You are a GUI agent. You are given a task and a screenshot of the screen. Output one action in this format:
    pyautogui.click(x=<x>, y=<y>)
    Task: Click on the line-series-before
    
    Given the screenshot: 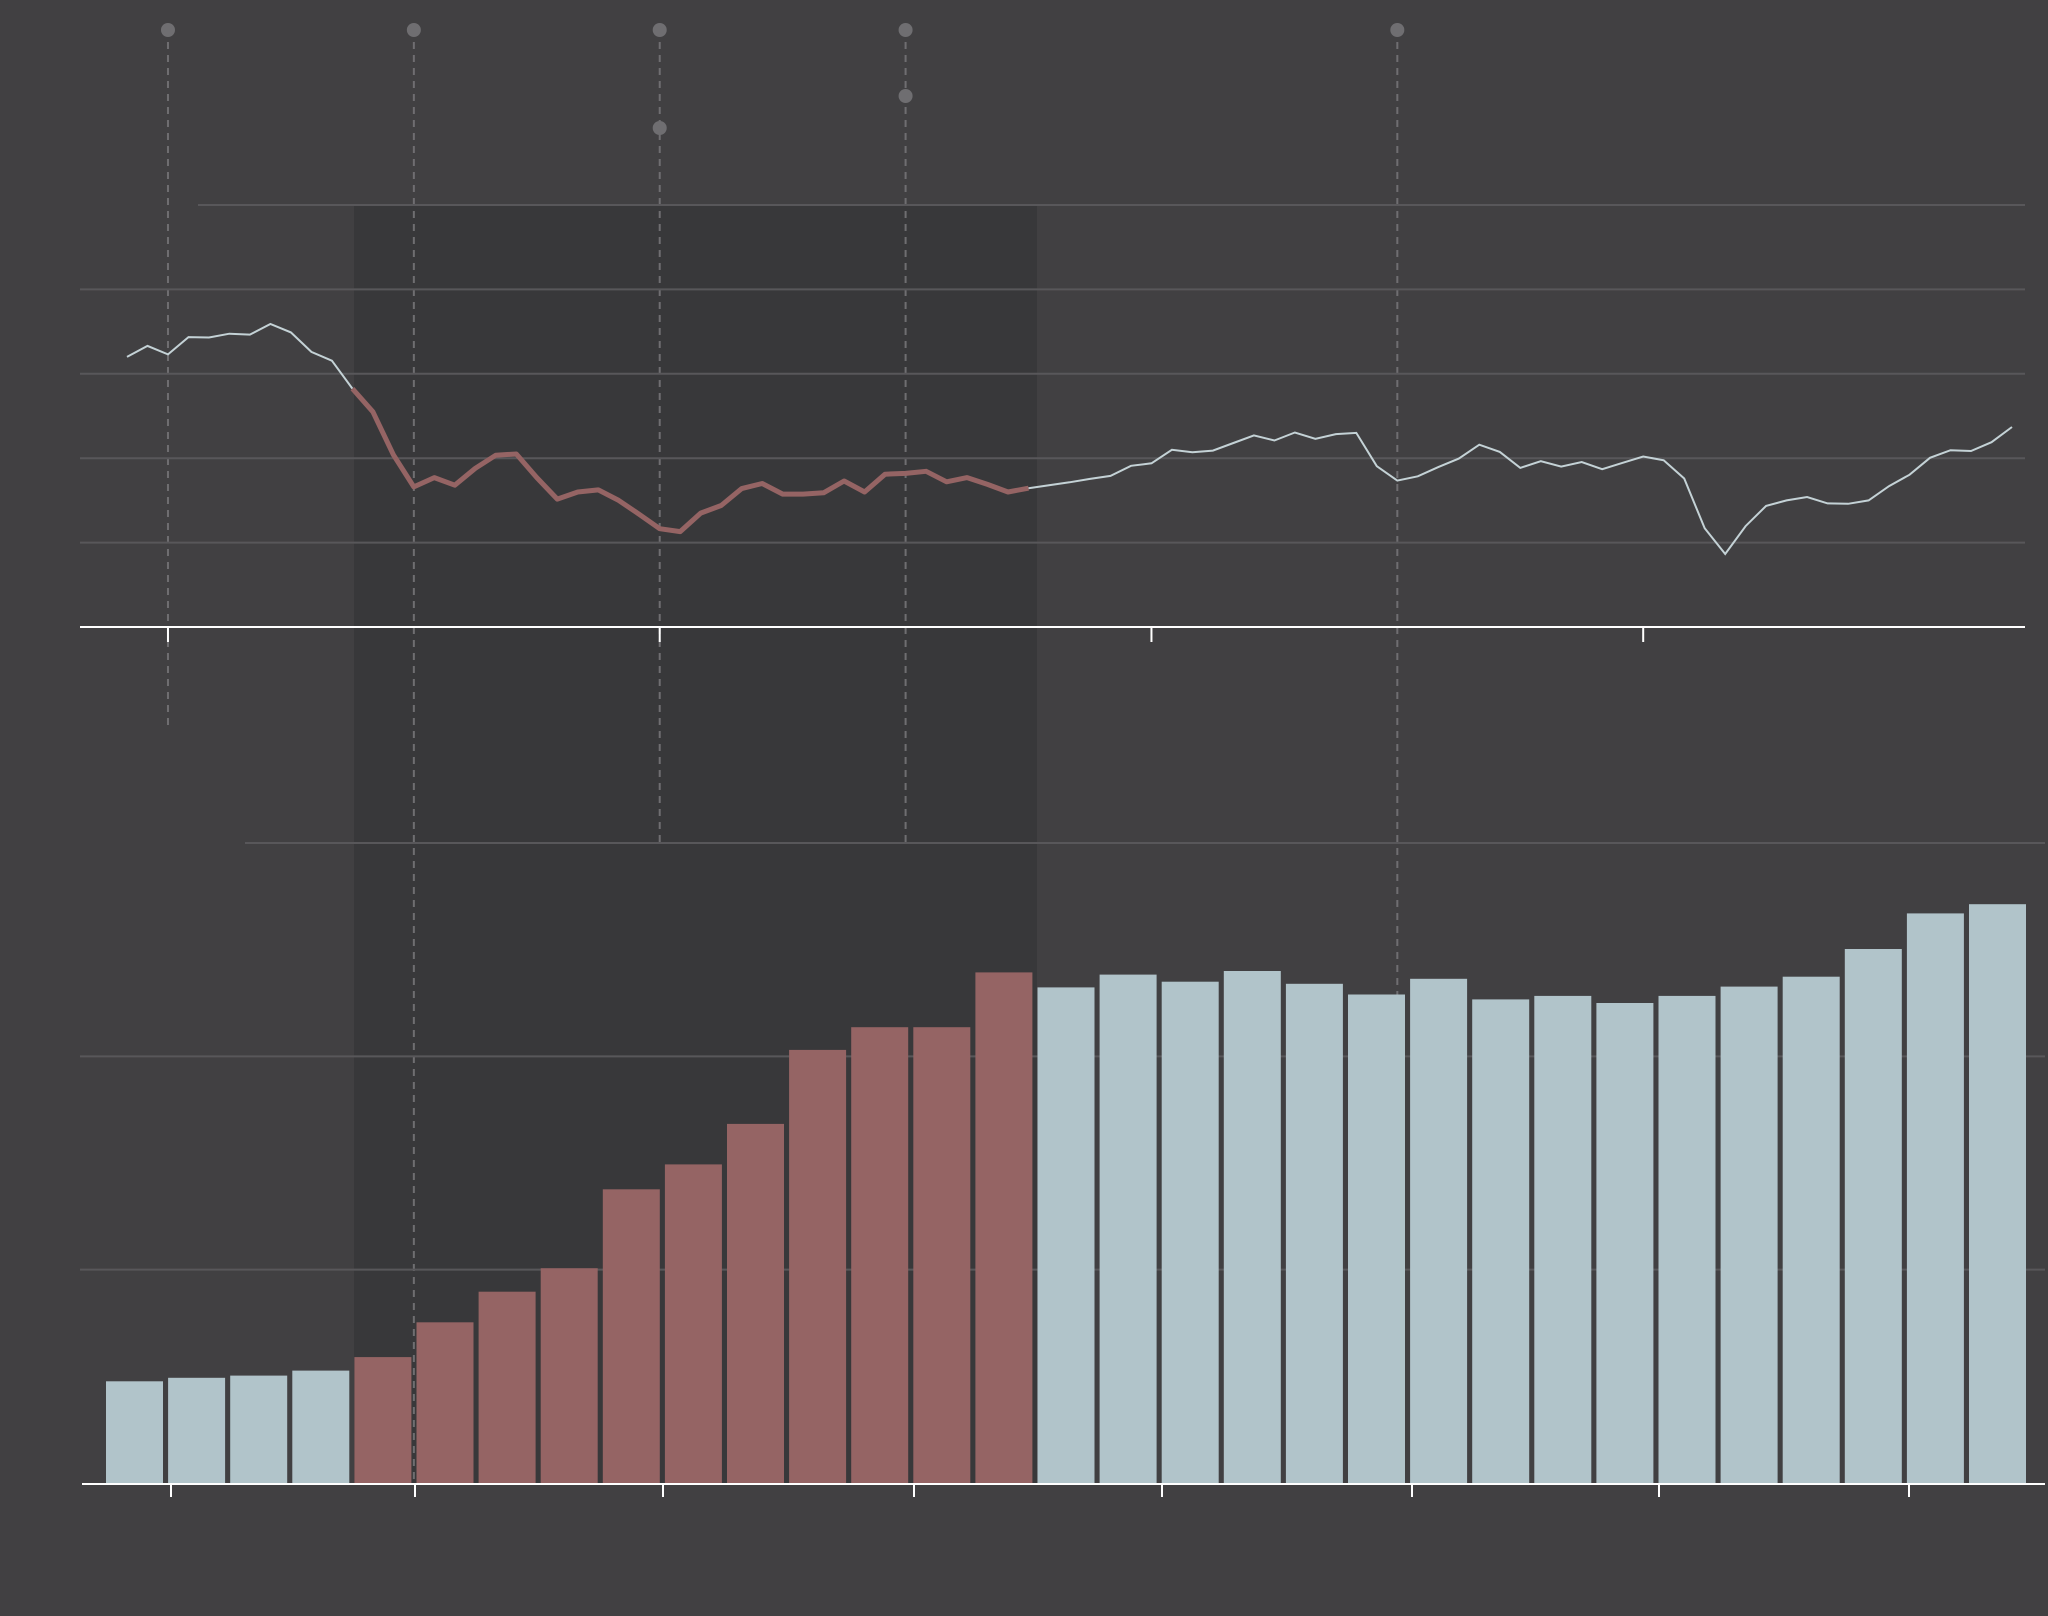 What is the action you would take?
    pyautogui.click(x=240, y=356)
    